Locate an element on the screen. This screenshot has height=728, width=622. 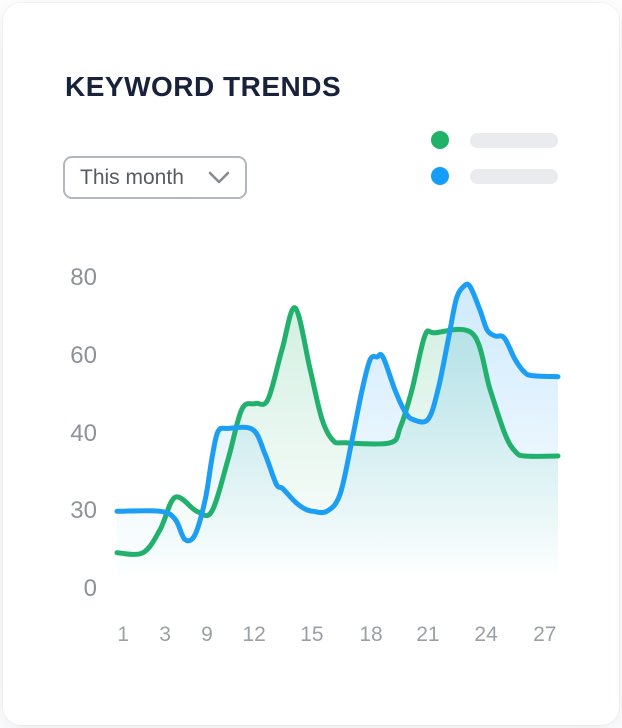
x-tick-label: 3 is located at coordinates (165, 634).